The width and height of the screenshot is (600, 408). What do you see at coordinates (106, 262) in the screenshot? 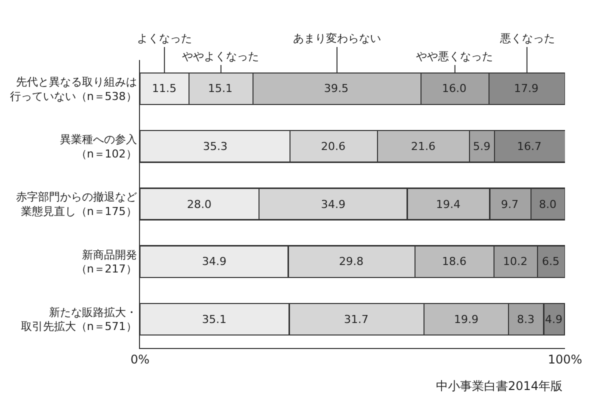
I see `y-tick-label: 新商品開発（n＝217）` at bounding box center [106, 262].